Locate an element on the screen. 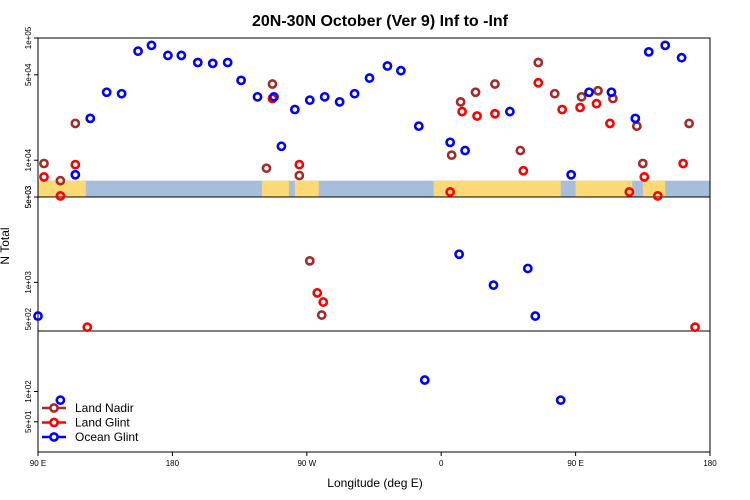 This screenshot has height=500, width=750. y-tick-label: 1e+05 is located at coordinates (28, 37).